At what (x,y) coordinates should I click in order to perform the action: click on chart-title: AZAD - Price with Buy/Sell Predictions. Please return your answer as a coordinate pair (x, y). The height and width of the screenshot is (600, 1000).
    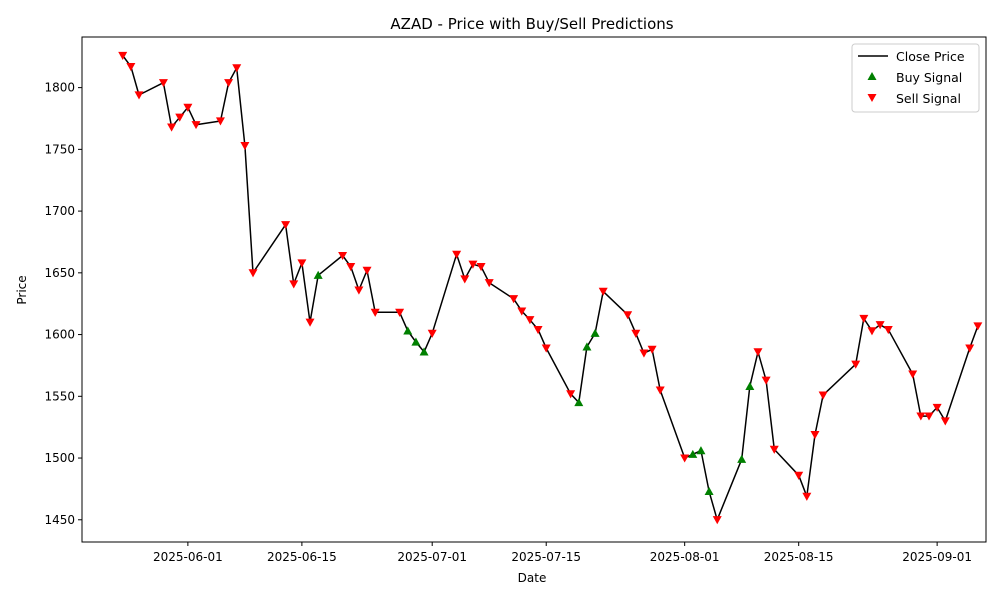
    Looking at the image, I should click on (531, 24).